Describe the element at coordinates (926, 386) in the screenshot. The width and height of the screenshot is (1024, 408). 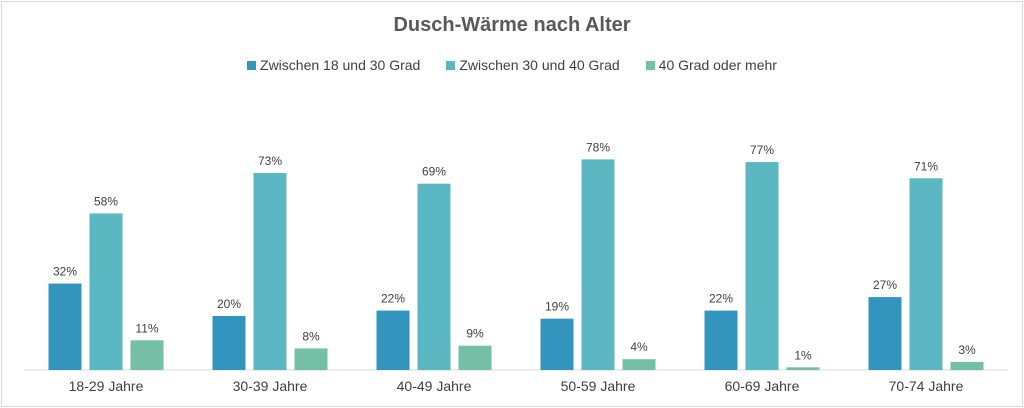
I see `x-tick-label-5: 70-74 Jahre` at that location.